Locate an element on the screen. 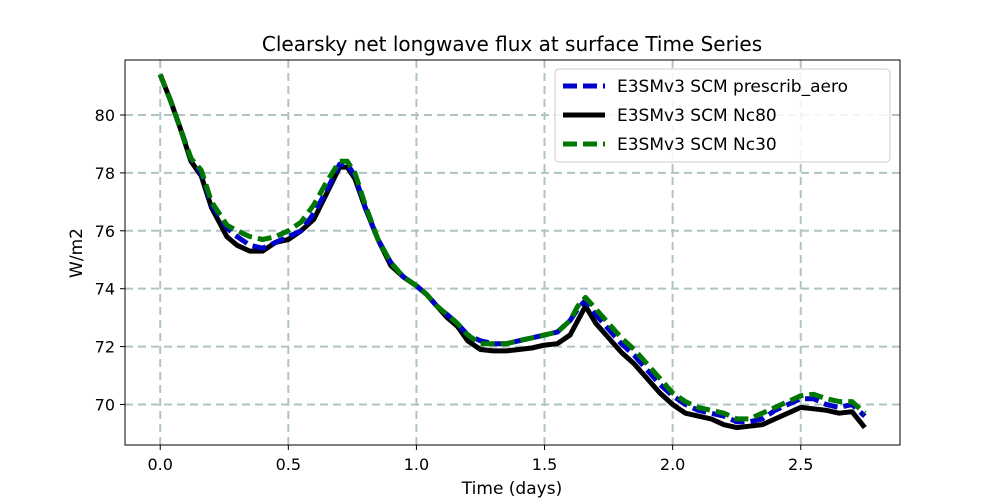 This screenshot has height=500, width=1000. y-axis-label: W/m2 is located at coordinates (77, 253).